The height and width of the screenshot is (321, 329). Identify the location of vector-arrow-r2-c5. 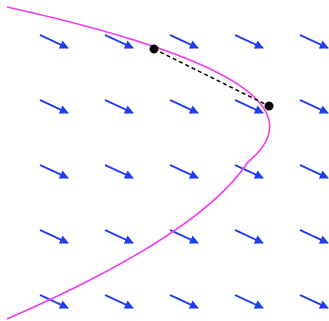
(314, 106).